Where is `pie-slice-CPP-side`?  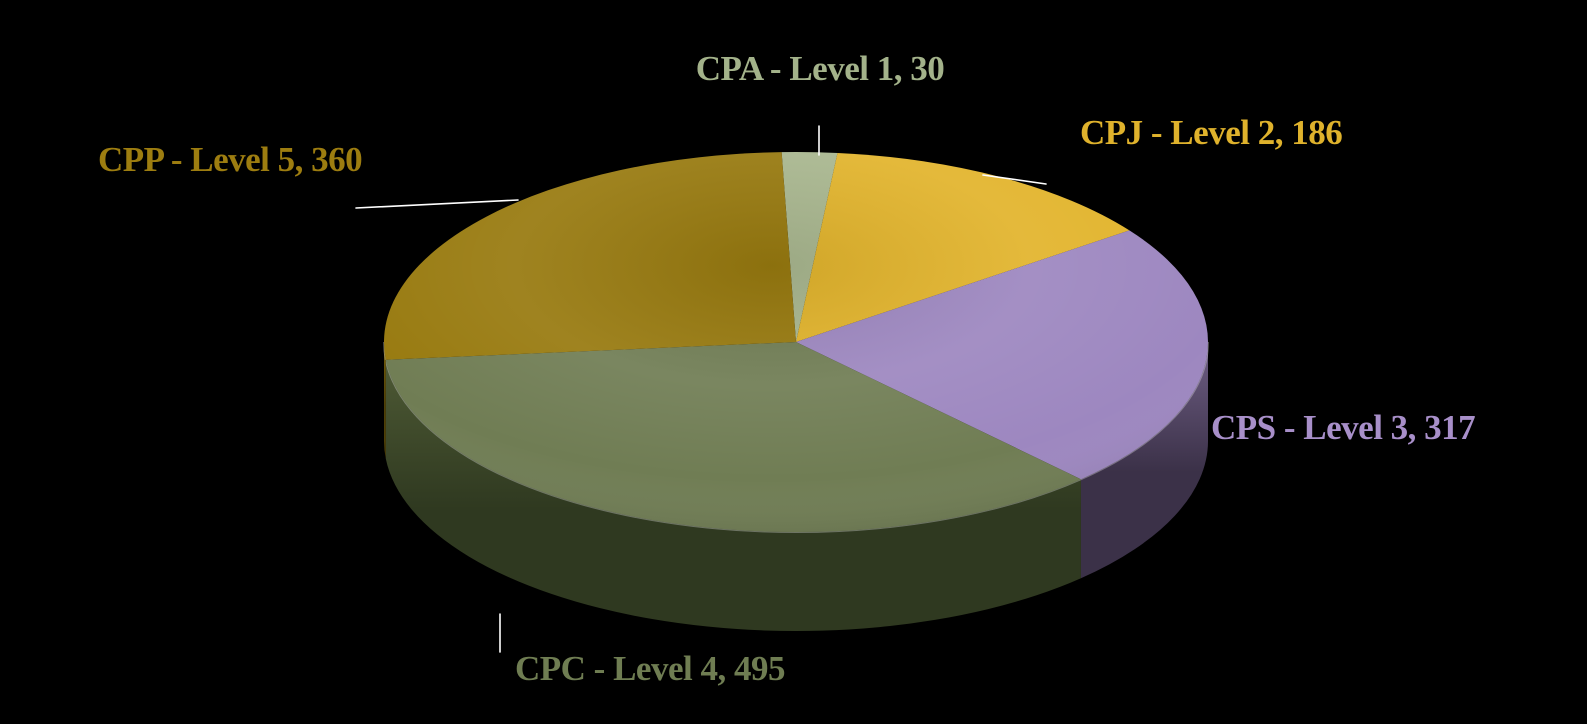 pie-slice-CPP-side is located at coordinates (385, 400).